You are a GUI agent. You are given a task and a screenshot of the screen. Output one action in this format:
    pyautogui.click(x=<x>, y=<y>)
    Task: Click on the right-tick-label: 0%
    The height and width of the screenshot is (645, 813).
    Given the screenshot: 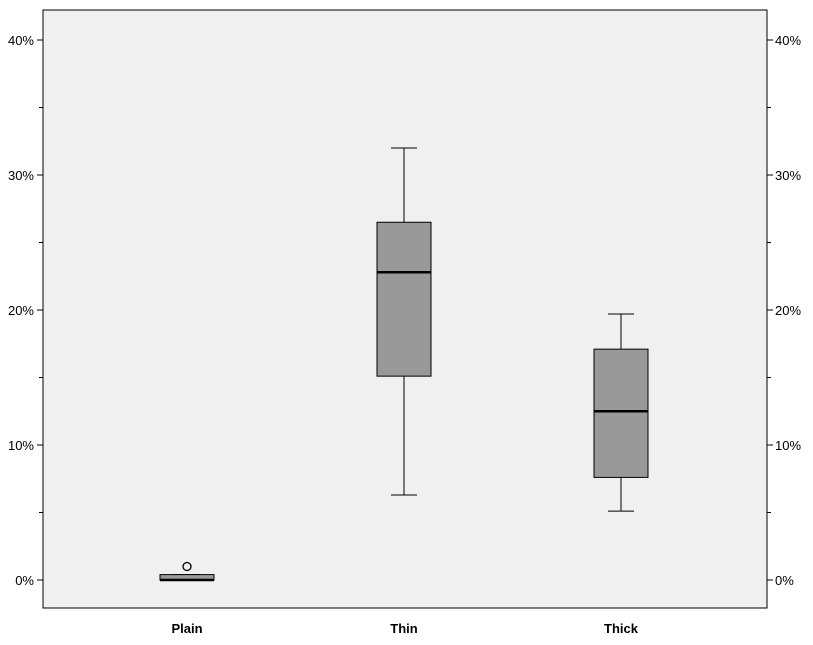 What is the action you would take?
    pyautogui.click(x=784, y=580)
    